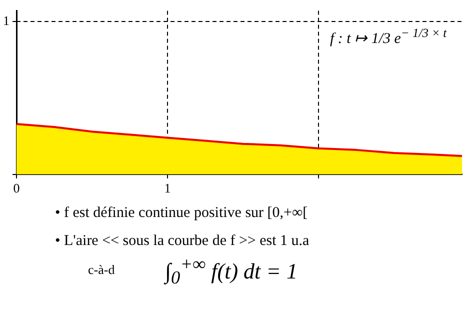 This screenshot has height=316, width=470. Describe the element at coordinates (181, 213) in the screenshot. I see `text: • f est définie continue positive sur [0,+∞[` at that location.